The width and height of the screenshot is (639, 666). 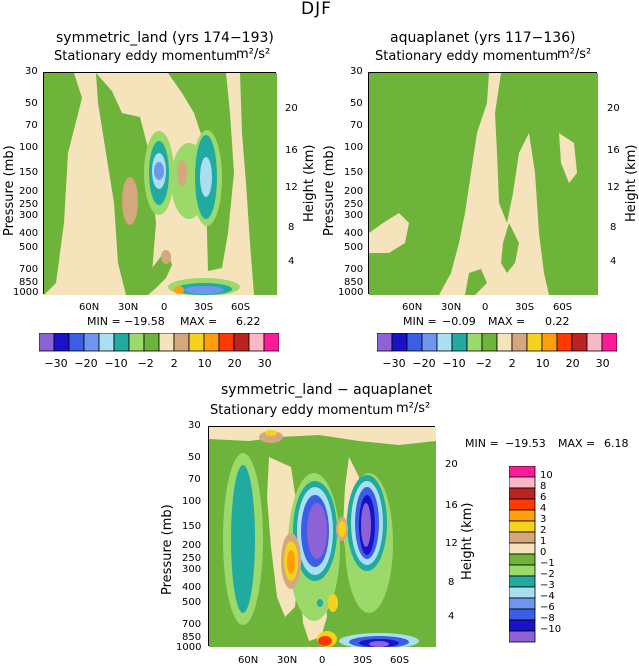 What do you see at coordinates (413, 408) in the screenshot?
I see `panel-units-diff: m²/s²` at bounding box center [413, 408].